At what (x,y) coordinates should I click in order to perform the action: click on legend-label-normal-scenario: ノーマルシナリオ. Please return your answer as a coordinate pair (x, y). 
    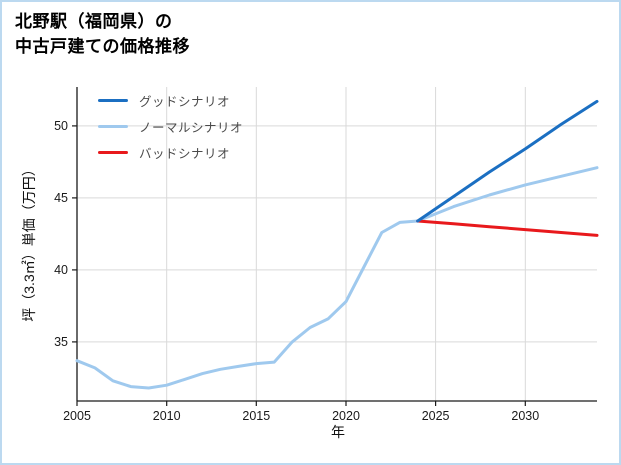
    Looking at the image, I should click on (191, 128).